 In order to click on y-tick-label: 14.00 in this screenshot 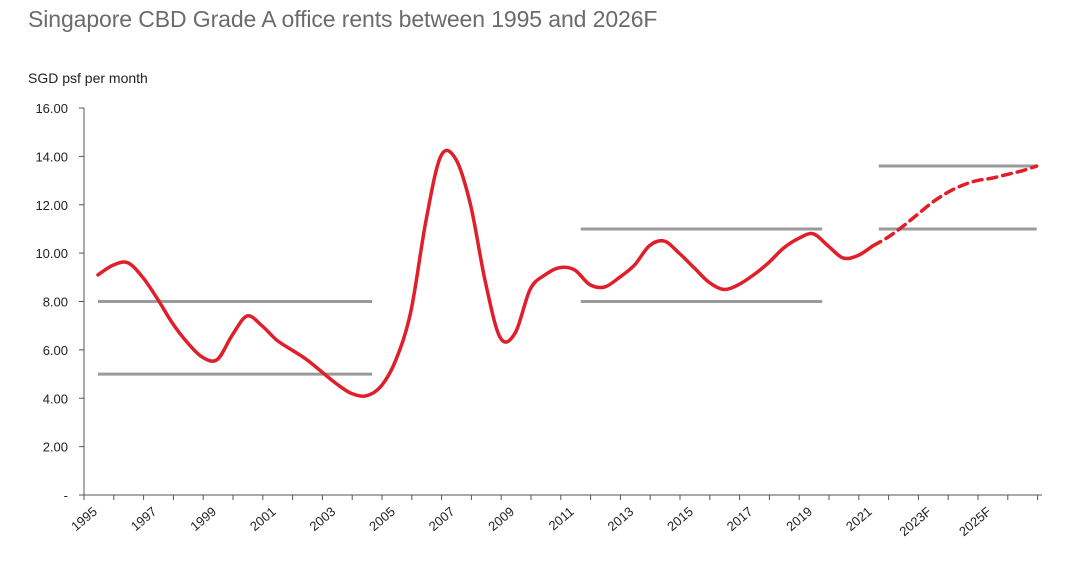, I will do `click(51, 156)`.